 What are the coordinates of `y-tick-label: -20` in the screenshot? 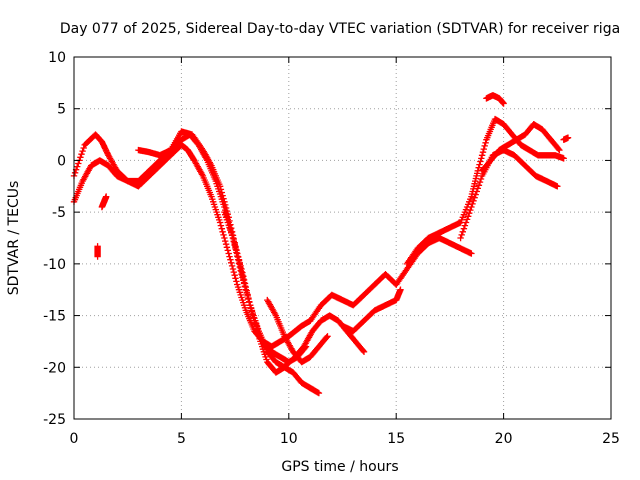 It's located at (54, 368).